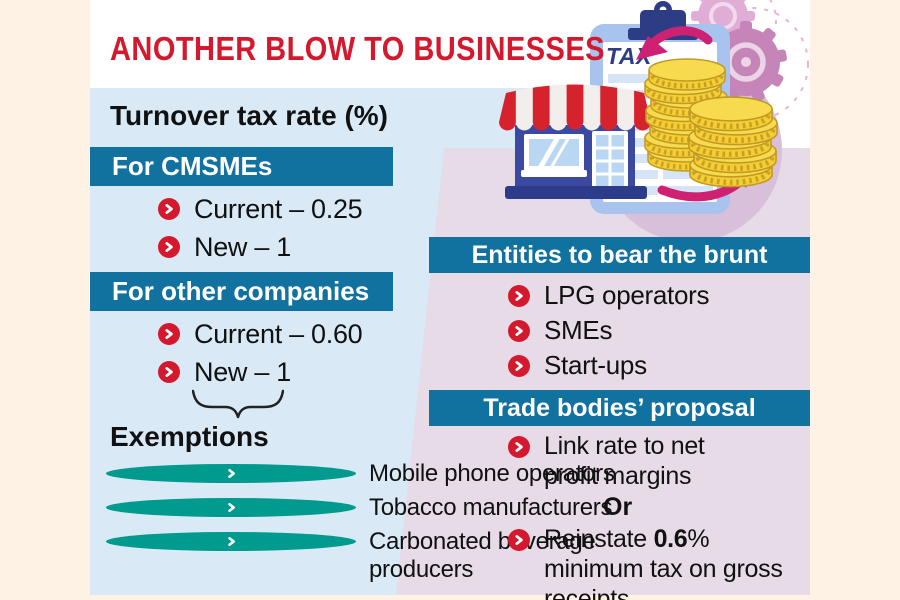 The width and height of the screenshot is (900, 600). Describe the element at coordinates (578, 330) in the screenshot. I see `list-item-label: SMEs` at that location.